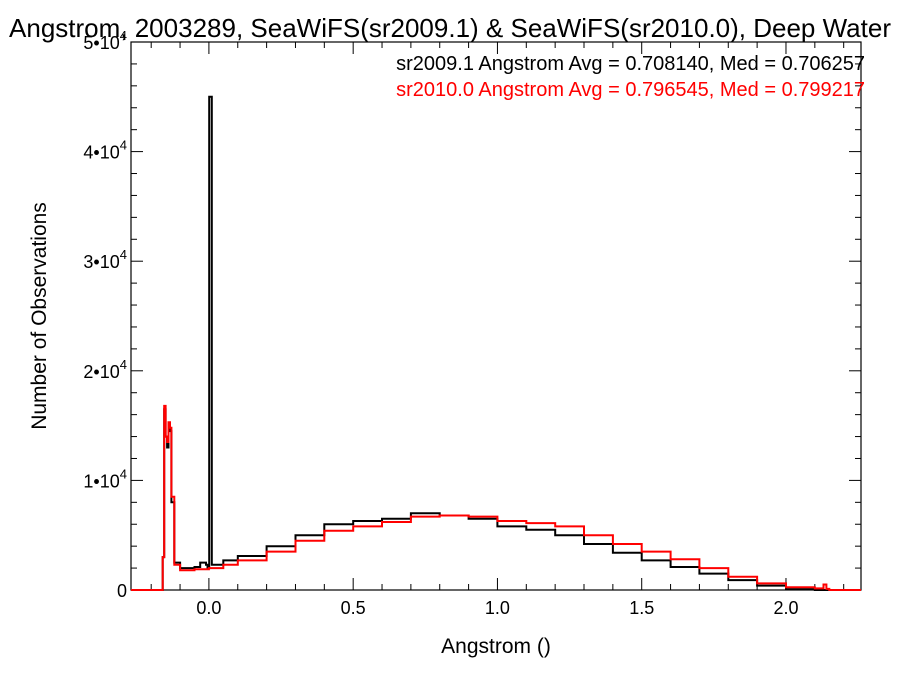  I want to click on y-tick-mantissa: 4•10, so click(101, 153).